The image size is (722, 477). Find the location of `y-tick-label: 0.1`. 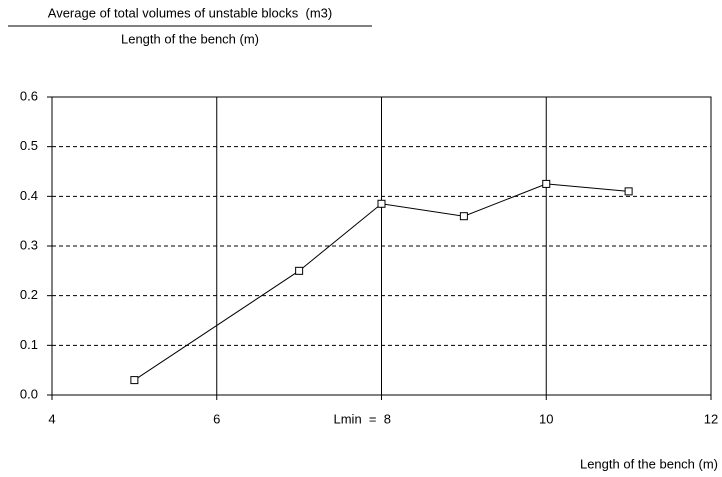

y-tick-label: 0.1 is located at coordinates (29, 344).